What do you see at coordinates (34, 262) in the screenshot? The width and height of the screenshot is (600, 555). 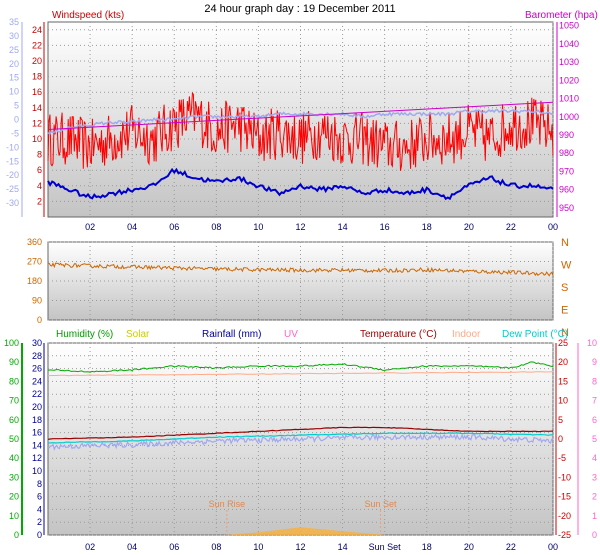 I see `direction-tick-label: 270` at bounding box center [34, 262].